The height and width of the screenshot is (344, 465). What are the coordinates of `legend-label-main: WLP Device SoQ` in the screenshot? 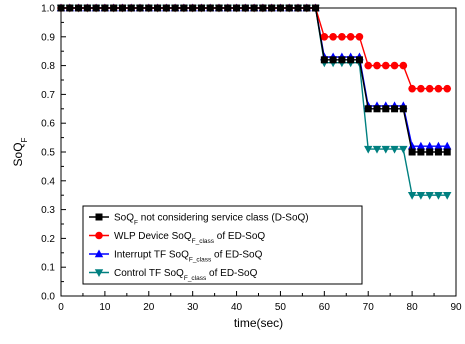 It's located at (153, 236).